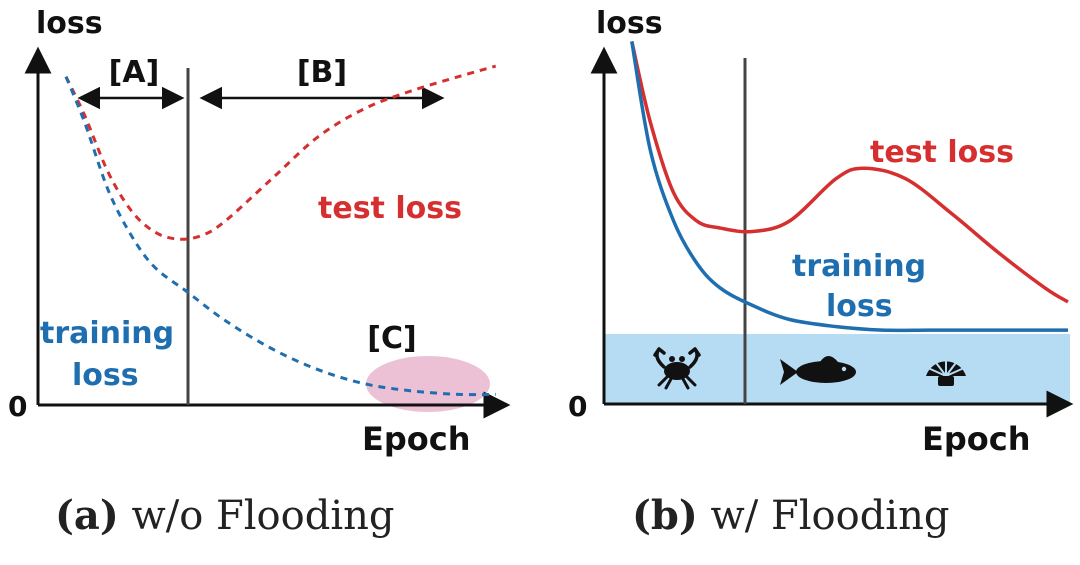  I want to click on region-c-highlight, so click(428, 384).